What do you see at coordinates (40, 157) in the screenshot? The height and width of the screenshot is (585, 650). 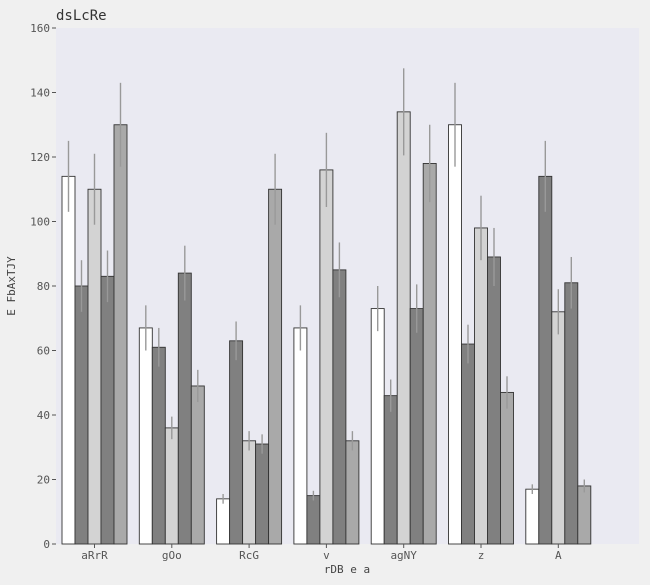 I see `y-tick-label: 120` at bounding box center [40, 157].